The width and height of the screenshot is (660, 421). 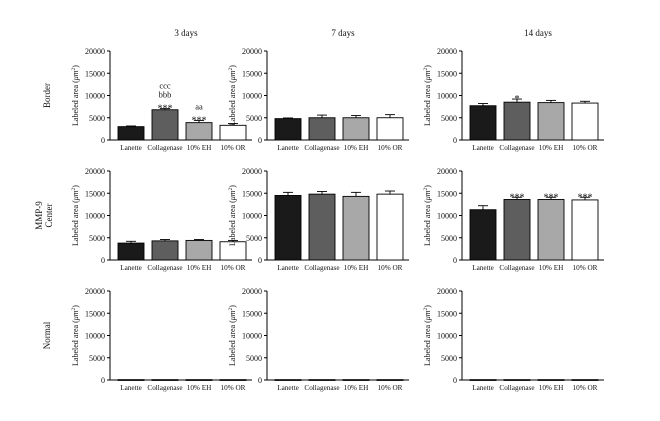 What do you see at coordinates (47, 95) in the screenshot?
I see `row-label-0-0: Border` at bounding box center [47, 95].